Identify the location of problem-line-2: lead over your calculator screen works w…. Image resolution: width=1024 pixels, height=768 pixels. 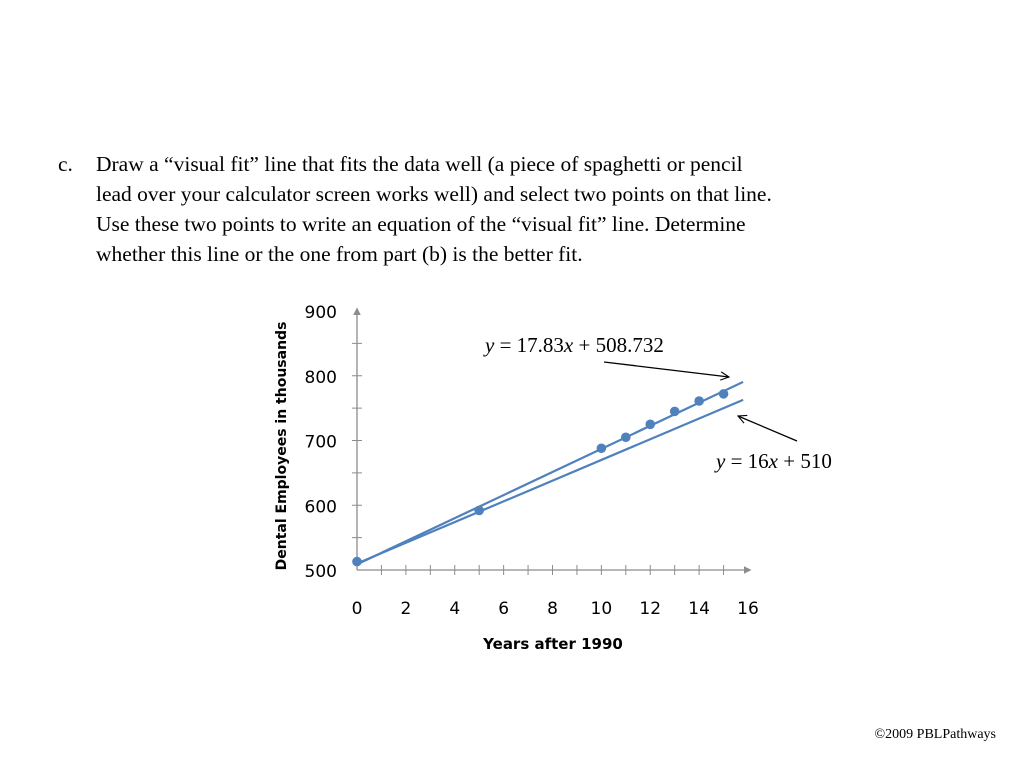
(434, 194).